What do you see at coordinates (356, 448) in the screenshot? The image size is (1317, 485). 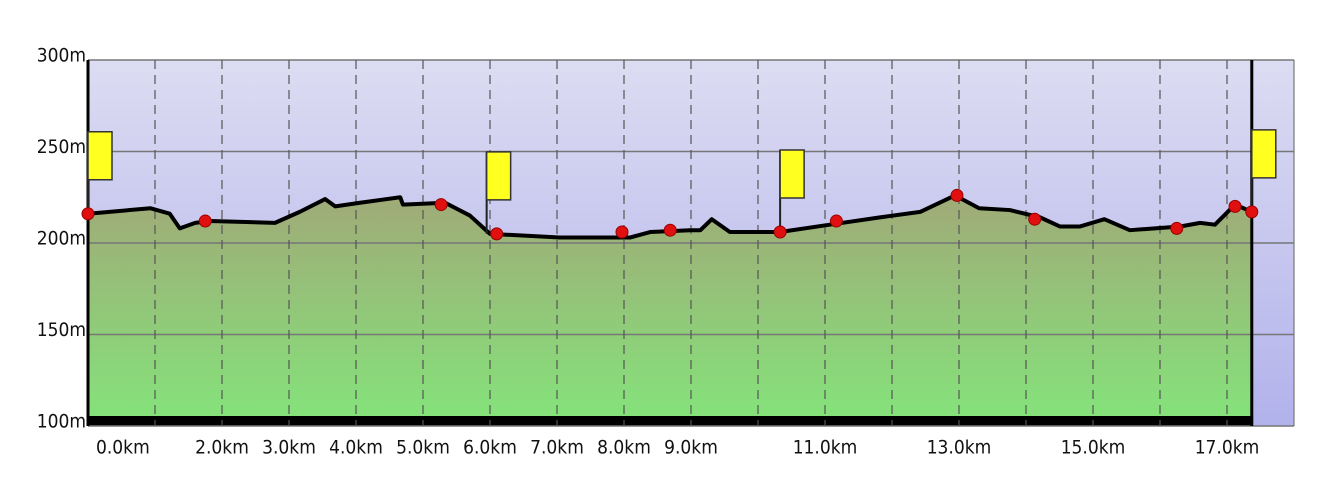 I see `x-tick-label: 4.0km` at bounding box center [356, 448].